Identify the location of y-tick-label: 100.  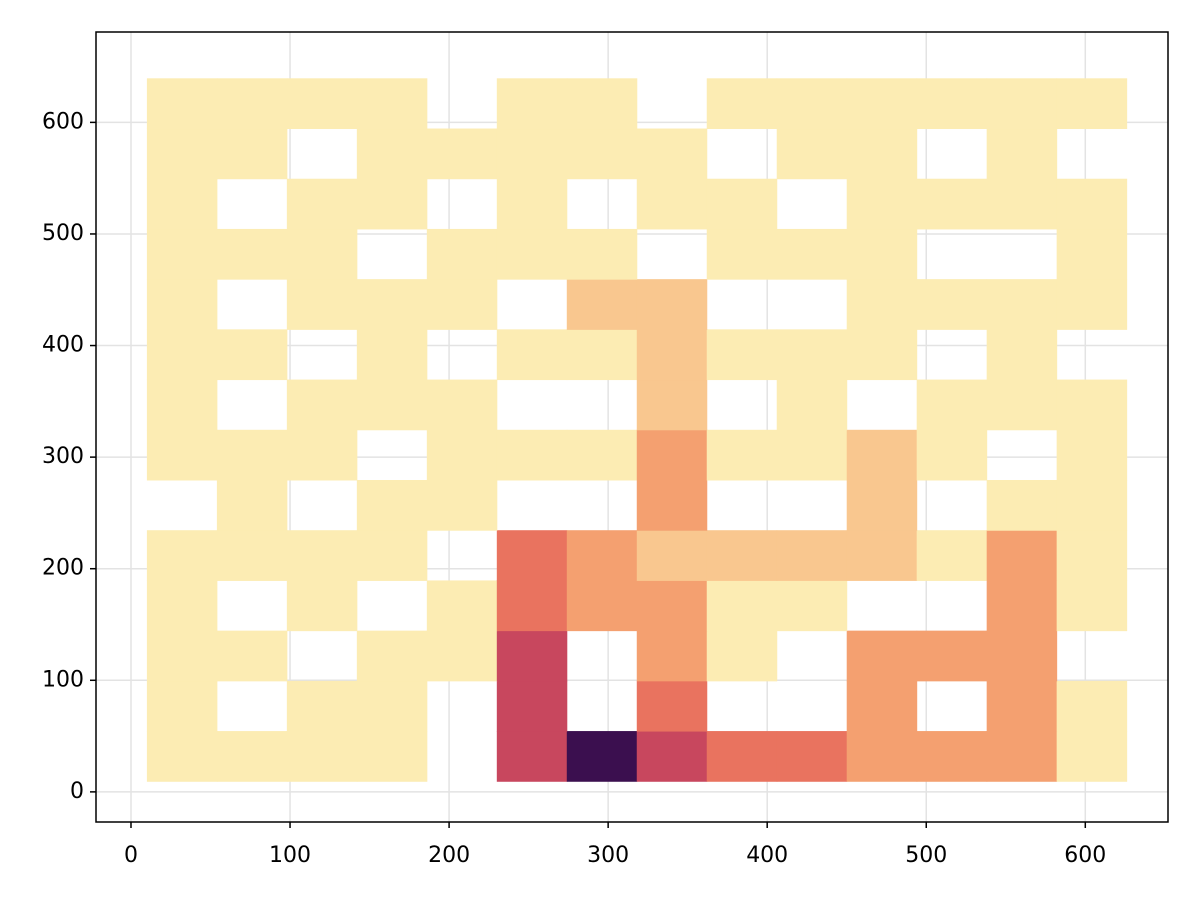
(63, 679).